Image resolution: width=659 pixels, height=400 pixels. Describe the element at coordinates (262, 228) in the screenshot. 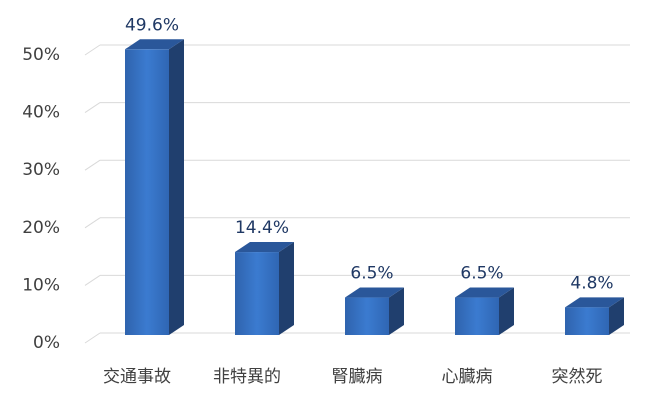

I see `value-label: 14.4%` at that location.